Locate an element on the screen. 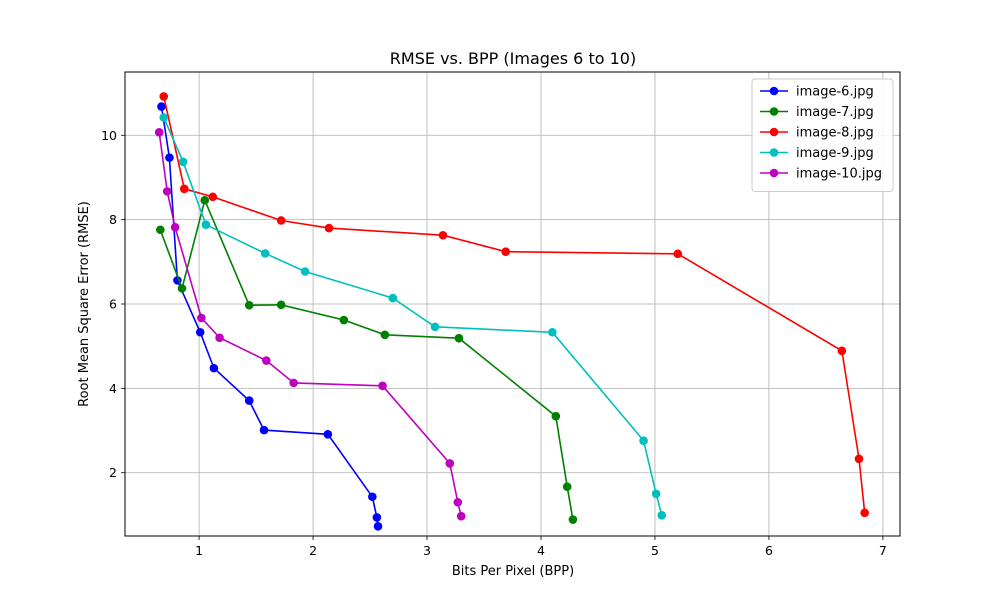  legend-item: image-9.jpg is located at coordinates (817, 153).